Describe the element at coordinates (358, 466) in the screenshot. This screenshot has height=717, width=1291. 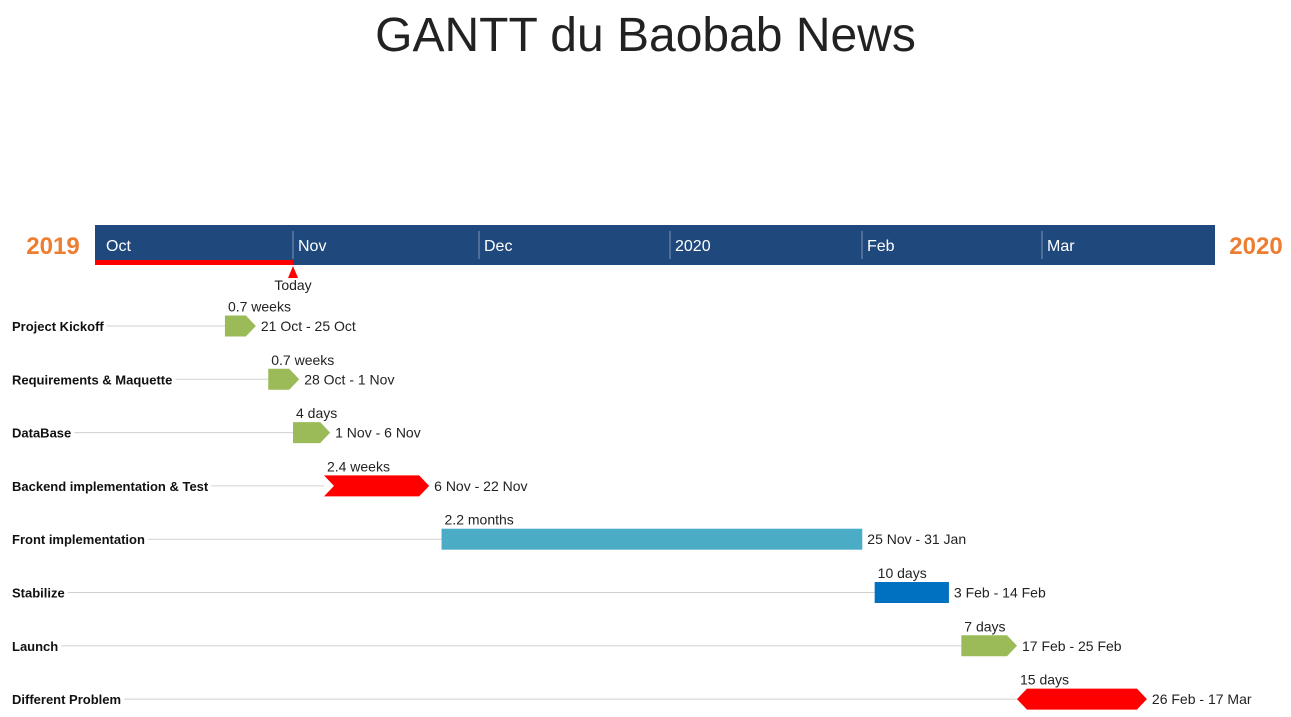
I see `task-duration-label: 2.4 weeks` at that location.